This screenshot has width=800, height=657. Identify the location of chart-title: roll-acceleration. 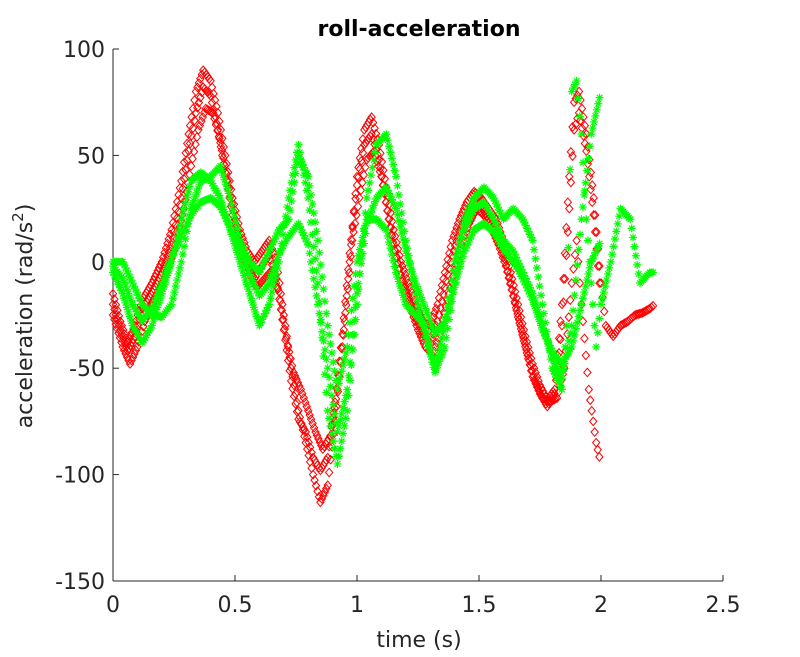
(418, 29).